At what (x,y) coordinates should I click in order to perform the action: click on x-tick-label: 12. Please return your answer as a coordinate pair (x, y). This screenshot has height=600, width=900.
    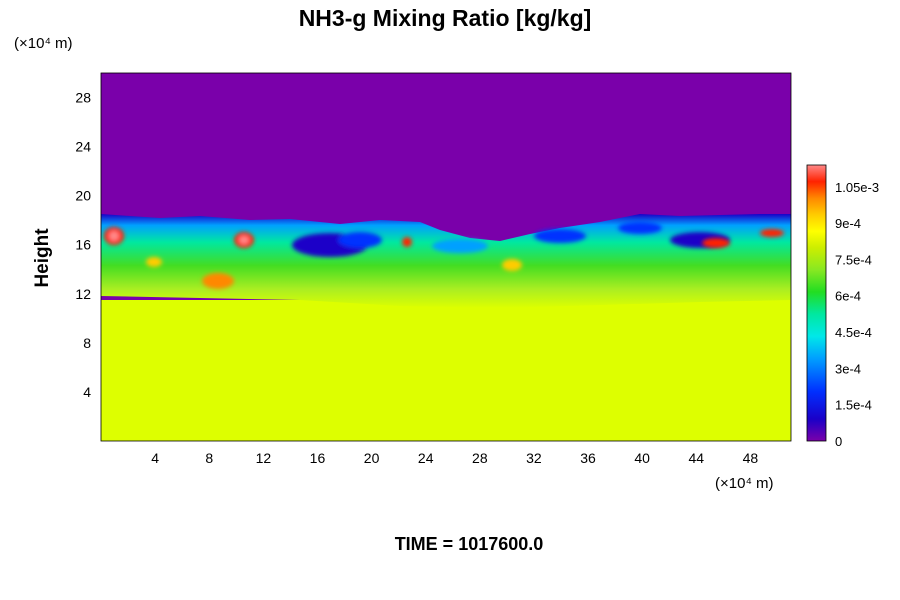
    Looking at the image, I should click on (264, 458).